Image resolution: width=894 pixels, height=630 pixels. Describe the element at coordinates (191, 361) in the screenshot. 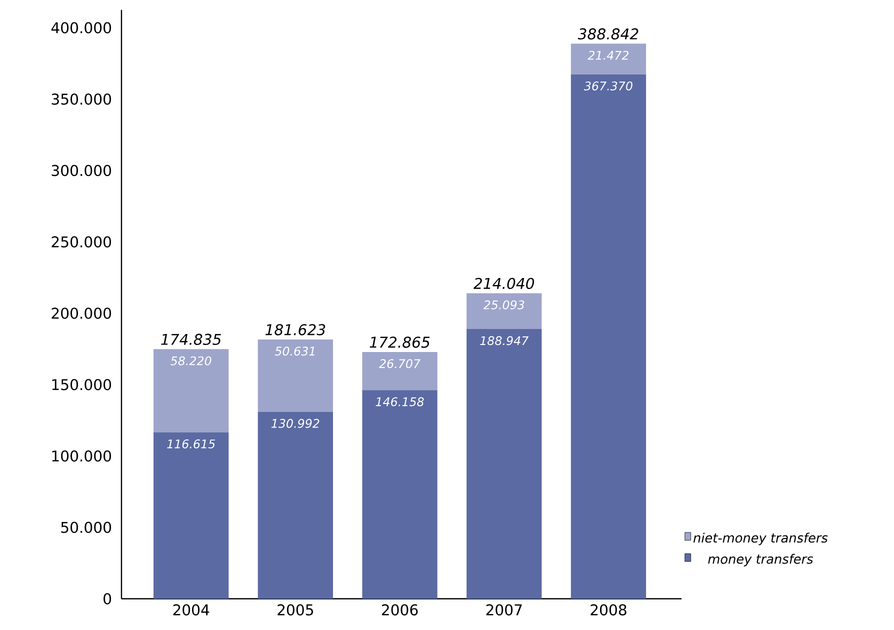

I see `data-label: 58.220` at that location.